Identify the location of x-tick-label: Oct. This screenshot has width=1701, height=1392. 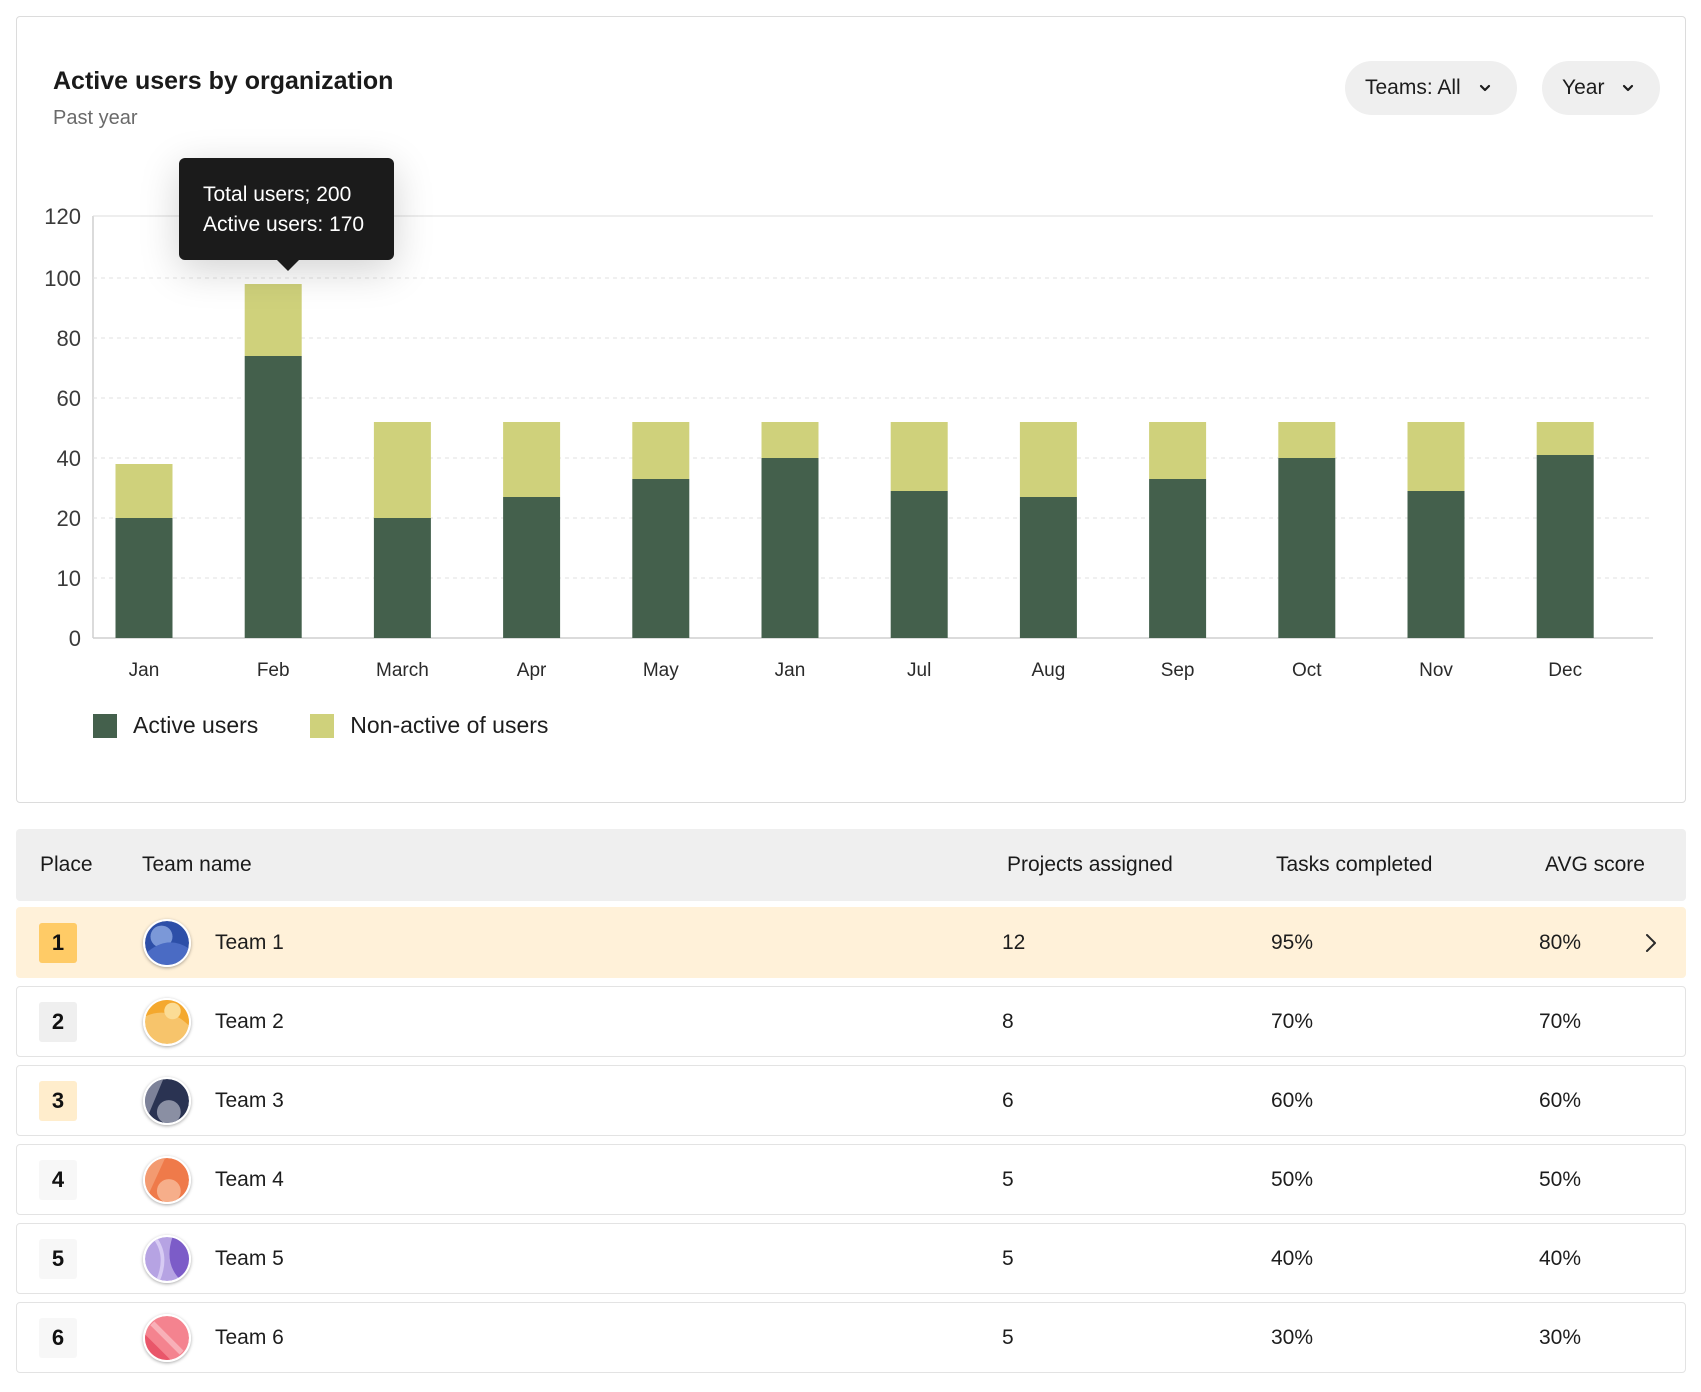
(1307, 670).